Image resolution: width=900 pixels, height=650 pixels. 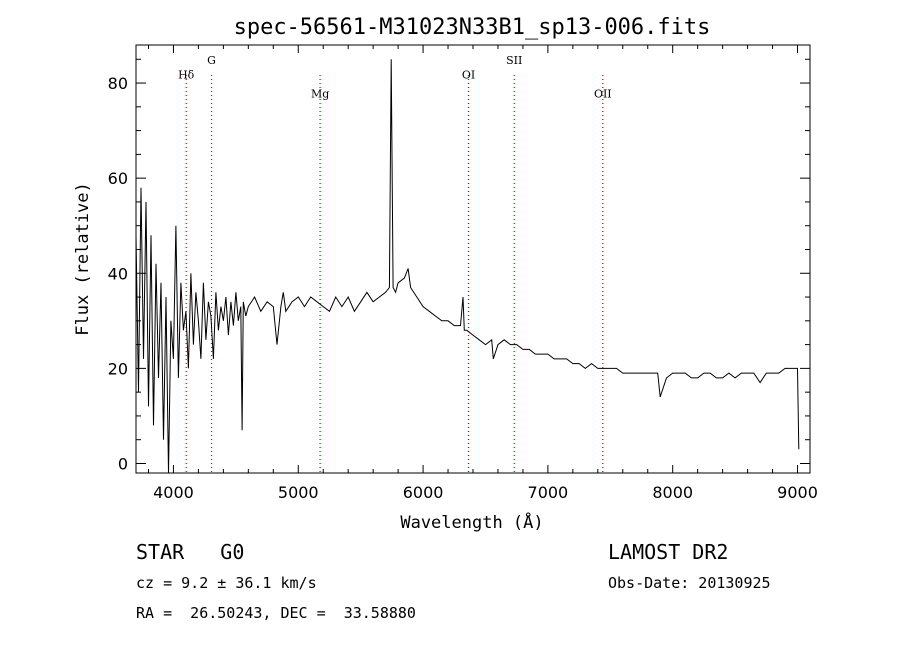 What do you see at coordinates (118, 368) in the screenshot?
I see `y-tick-label: 20` at bounding box center [118, 368].